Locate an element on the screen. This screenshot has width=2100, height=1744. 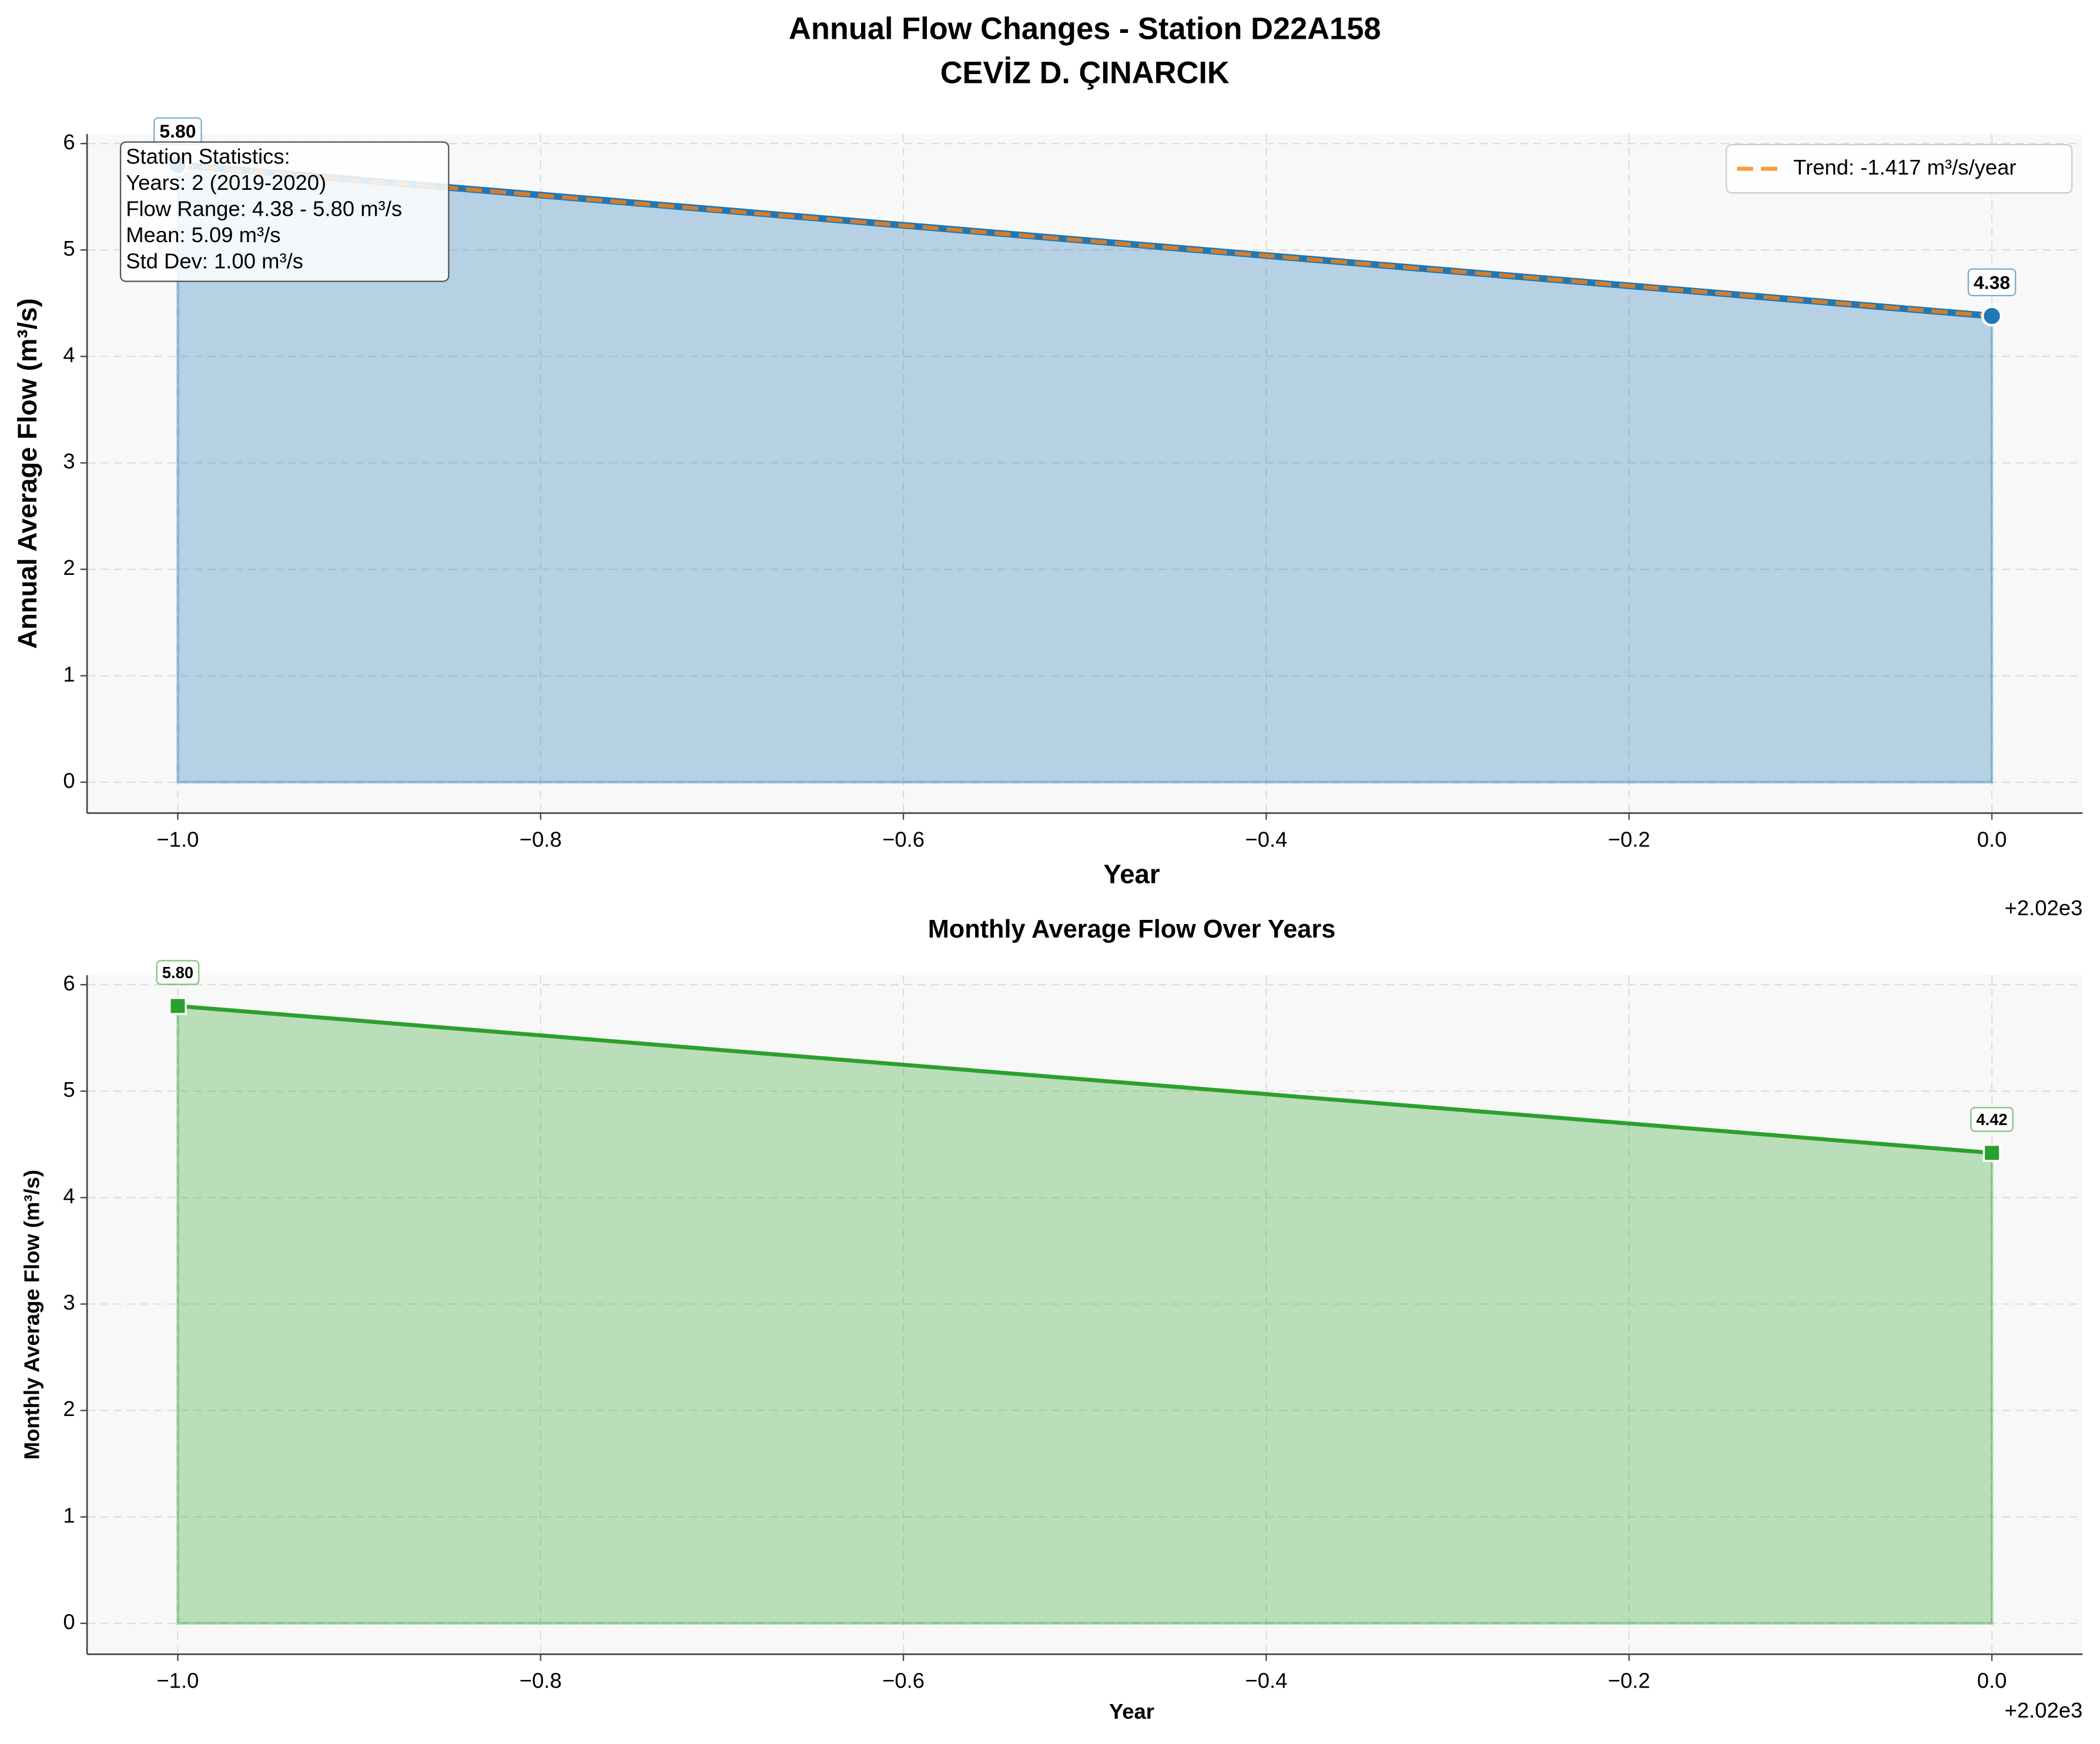
stats-text: Flow Range: 4.38 - 5.80 m³/s is located at coordinates (264, 208).